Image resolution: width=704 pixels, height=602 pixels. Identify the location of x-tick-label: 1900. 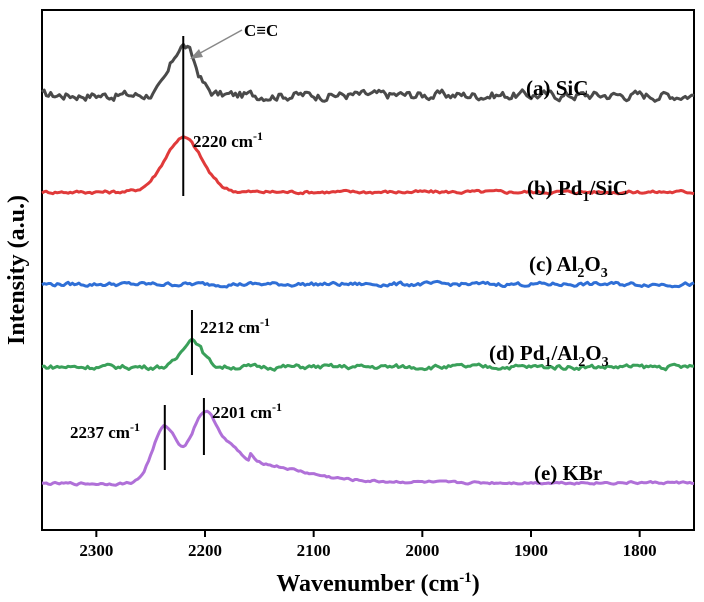
(531, 550).